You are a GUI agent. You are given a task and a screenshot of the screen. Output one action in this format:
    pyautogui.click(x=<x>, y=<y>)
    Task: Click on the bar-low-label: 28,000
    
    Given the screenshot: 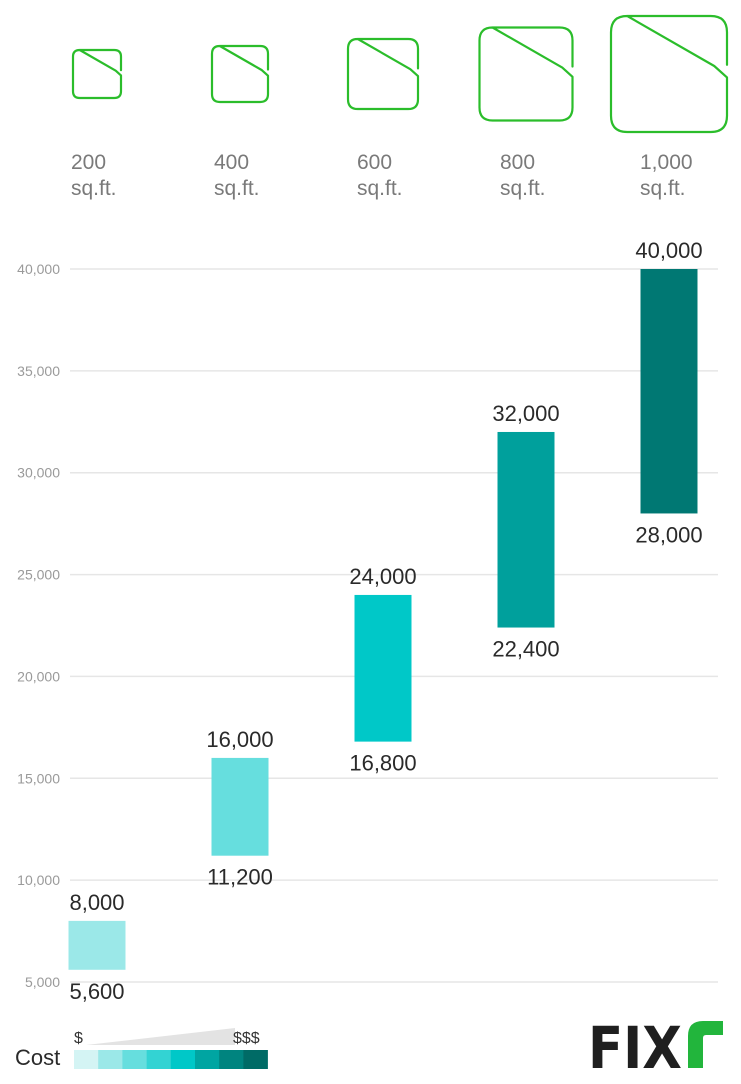 What is the action you would take?
    pyautogui.click(x=668, y=534)
    